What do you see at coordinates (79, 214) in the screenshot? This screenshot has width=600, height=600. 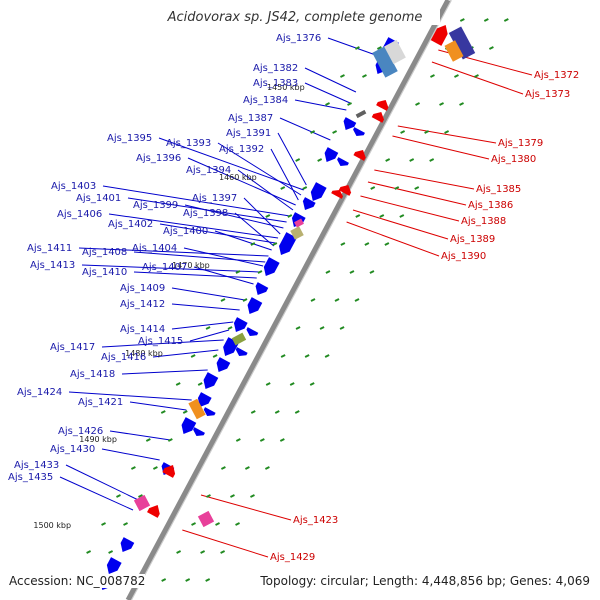 I see `gene-label: Ajs_1406` at bounding box center [79, 214].